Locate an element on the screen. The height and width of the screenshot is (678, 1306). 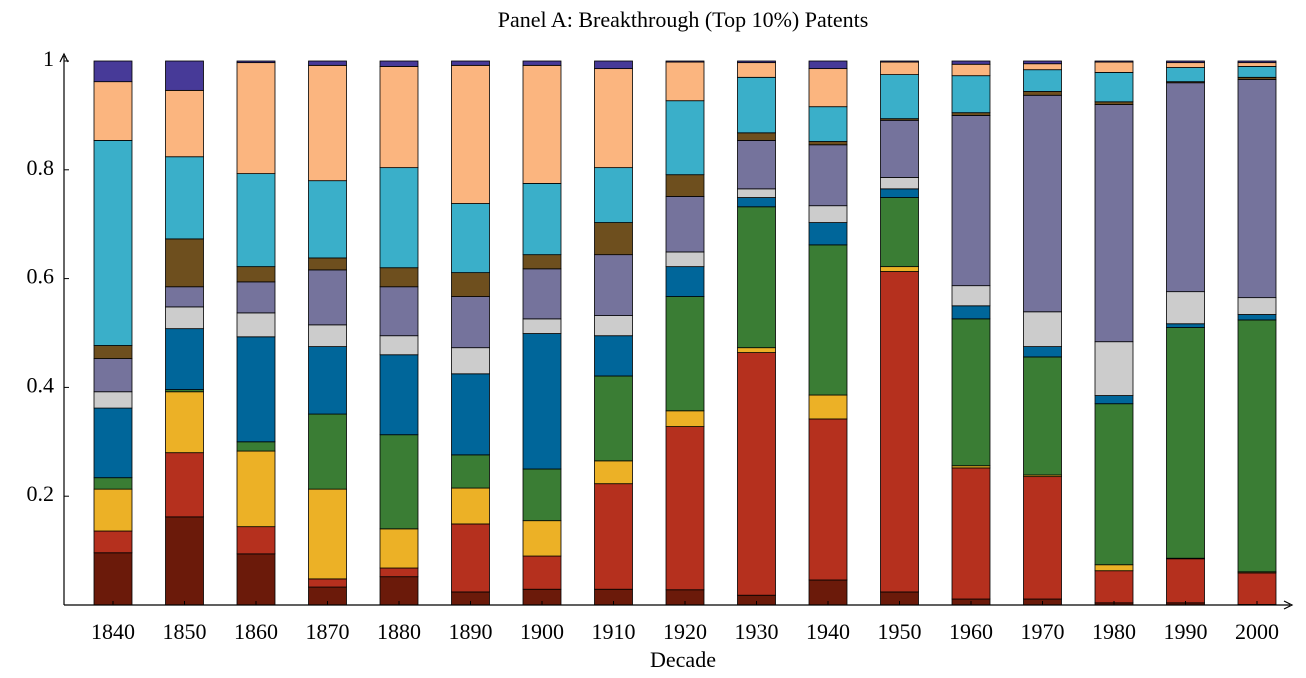
x-tick-label: 2000 is located at coordinates (1257, 631).